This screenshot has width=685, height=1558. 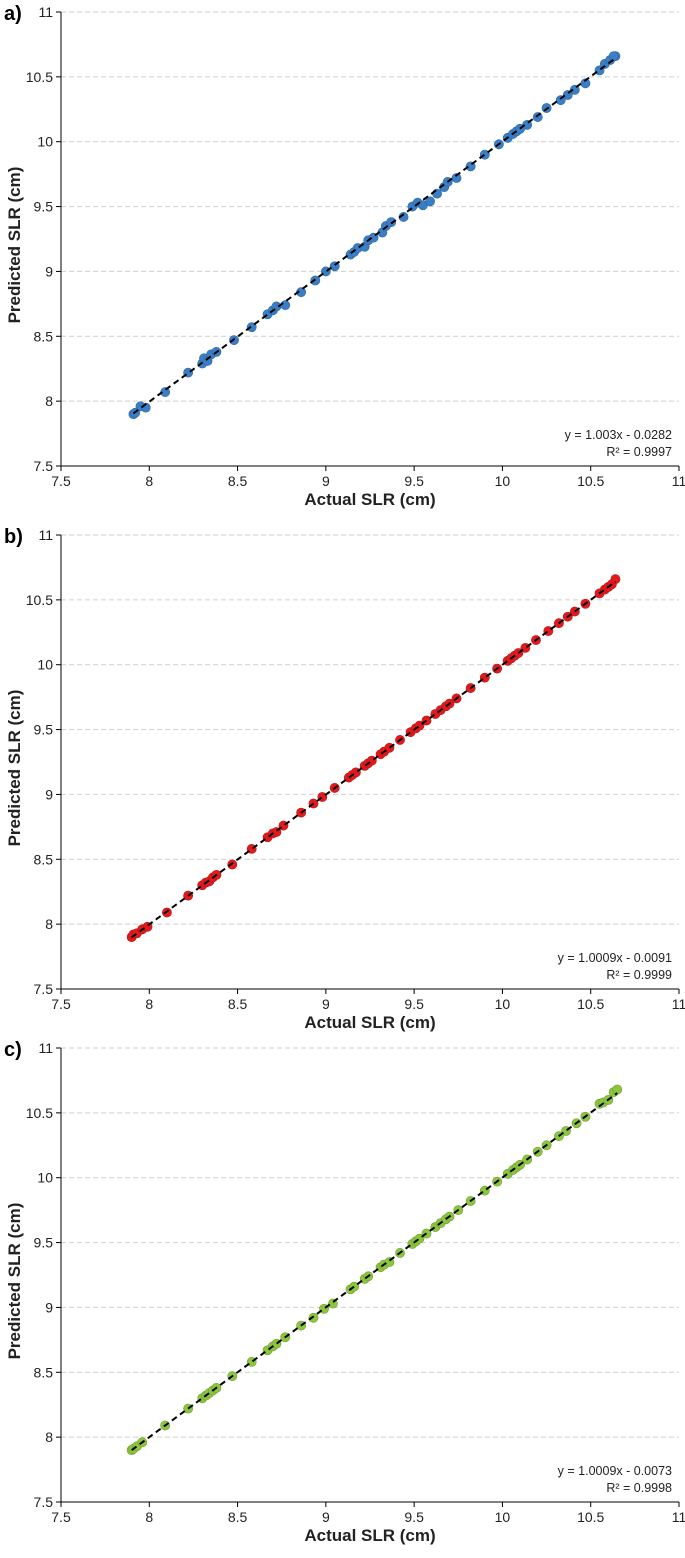 I want to click on y-tick-label-c-1: 8, so click(x=49, y=1437).